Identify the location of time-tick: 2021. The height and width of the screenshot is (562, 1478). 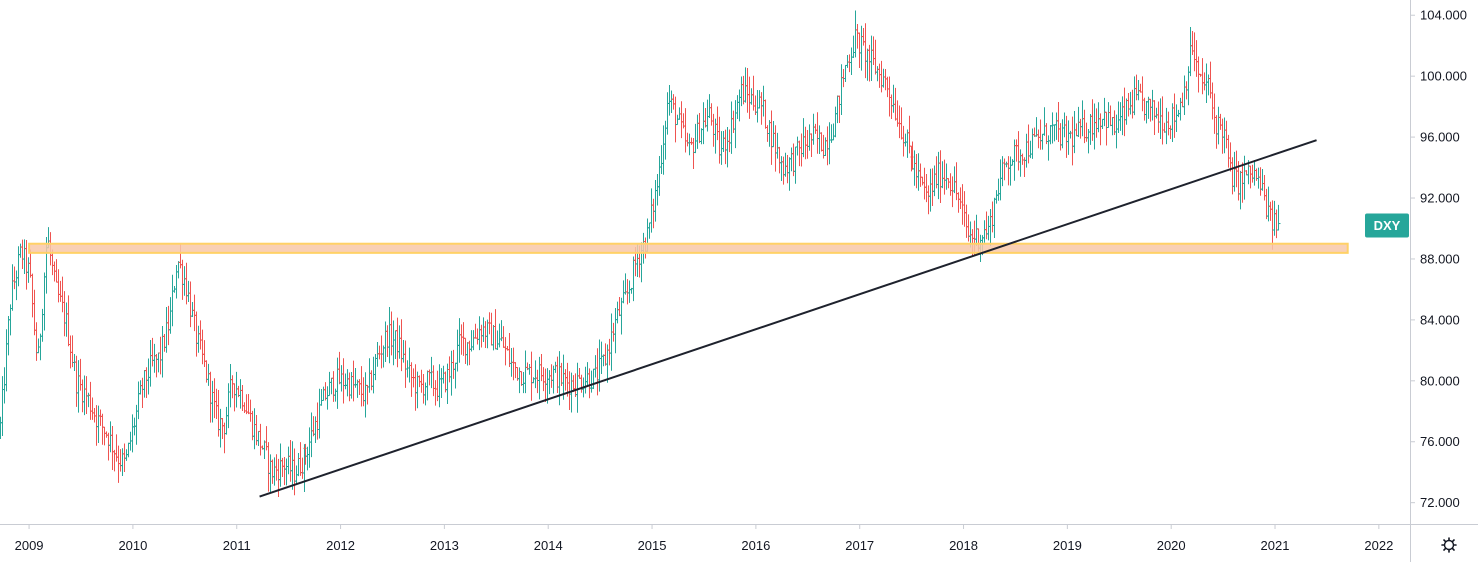
(1275, 538).